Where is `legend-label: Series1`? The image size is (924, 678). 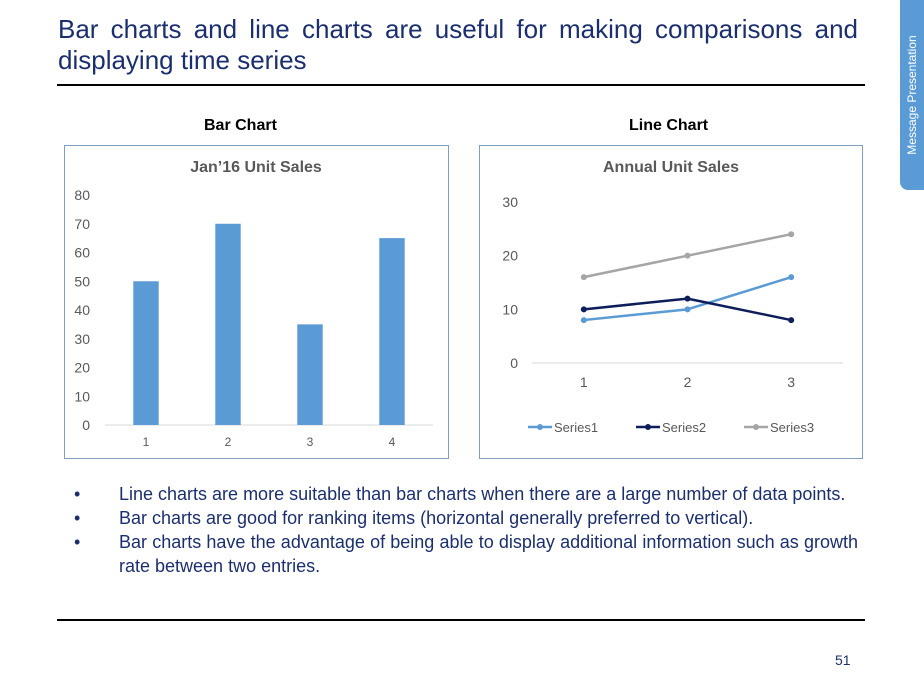 legend-label: Series1 is located at coordinates (576, 427).